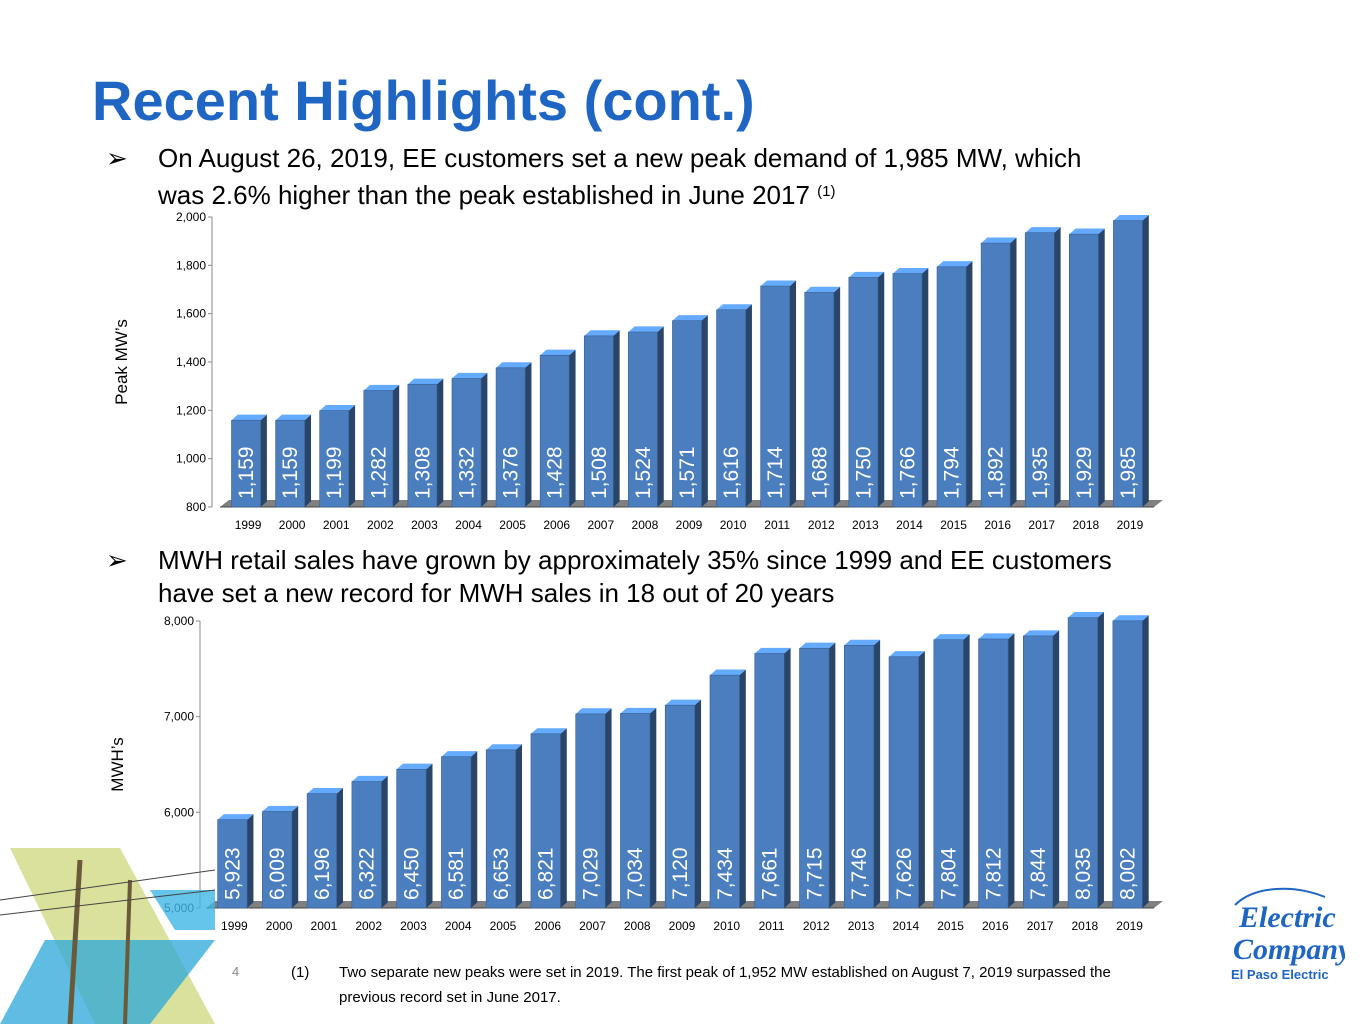 The width and height of the screenshot is (1365, 1024). Describe the element at coordinates (770, 873) in the screenshot. I see `data-label: 7,661` at that location.